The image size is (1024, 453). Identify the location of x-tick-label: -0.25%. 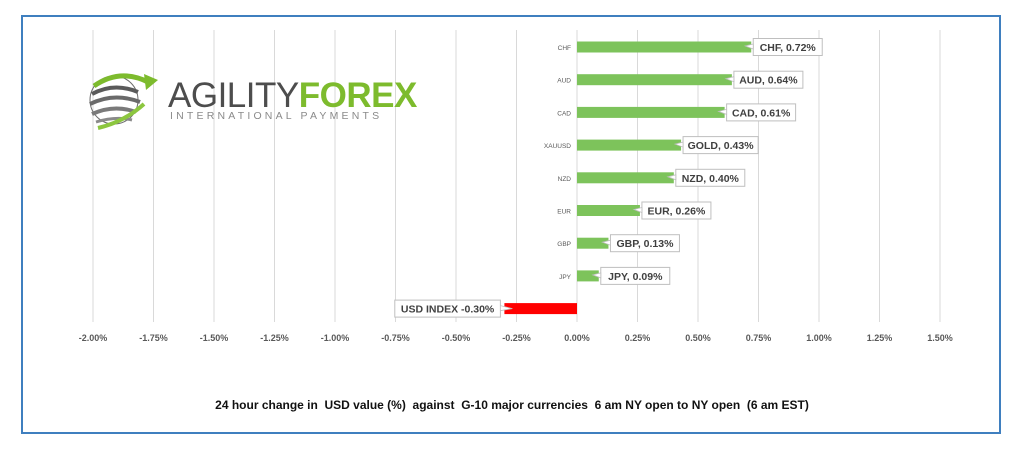
(516, 338).